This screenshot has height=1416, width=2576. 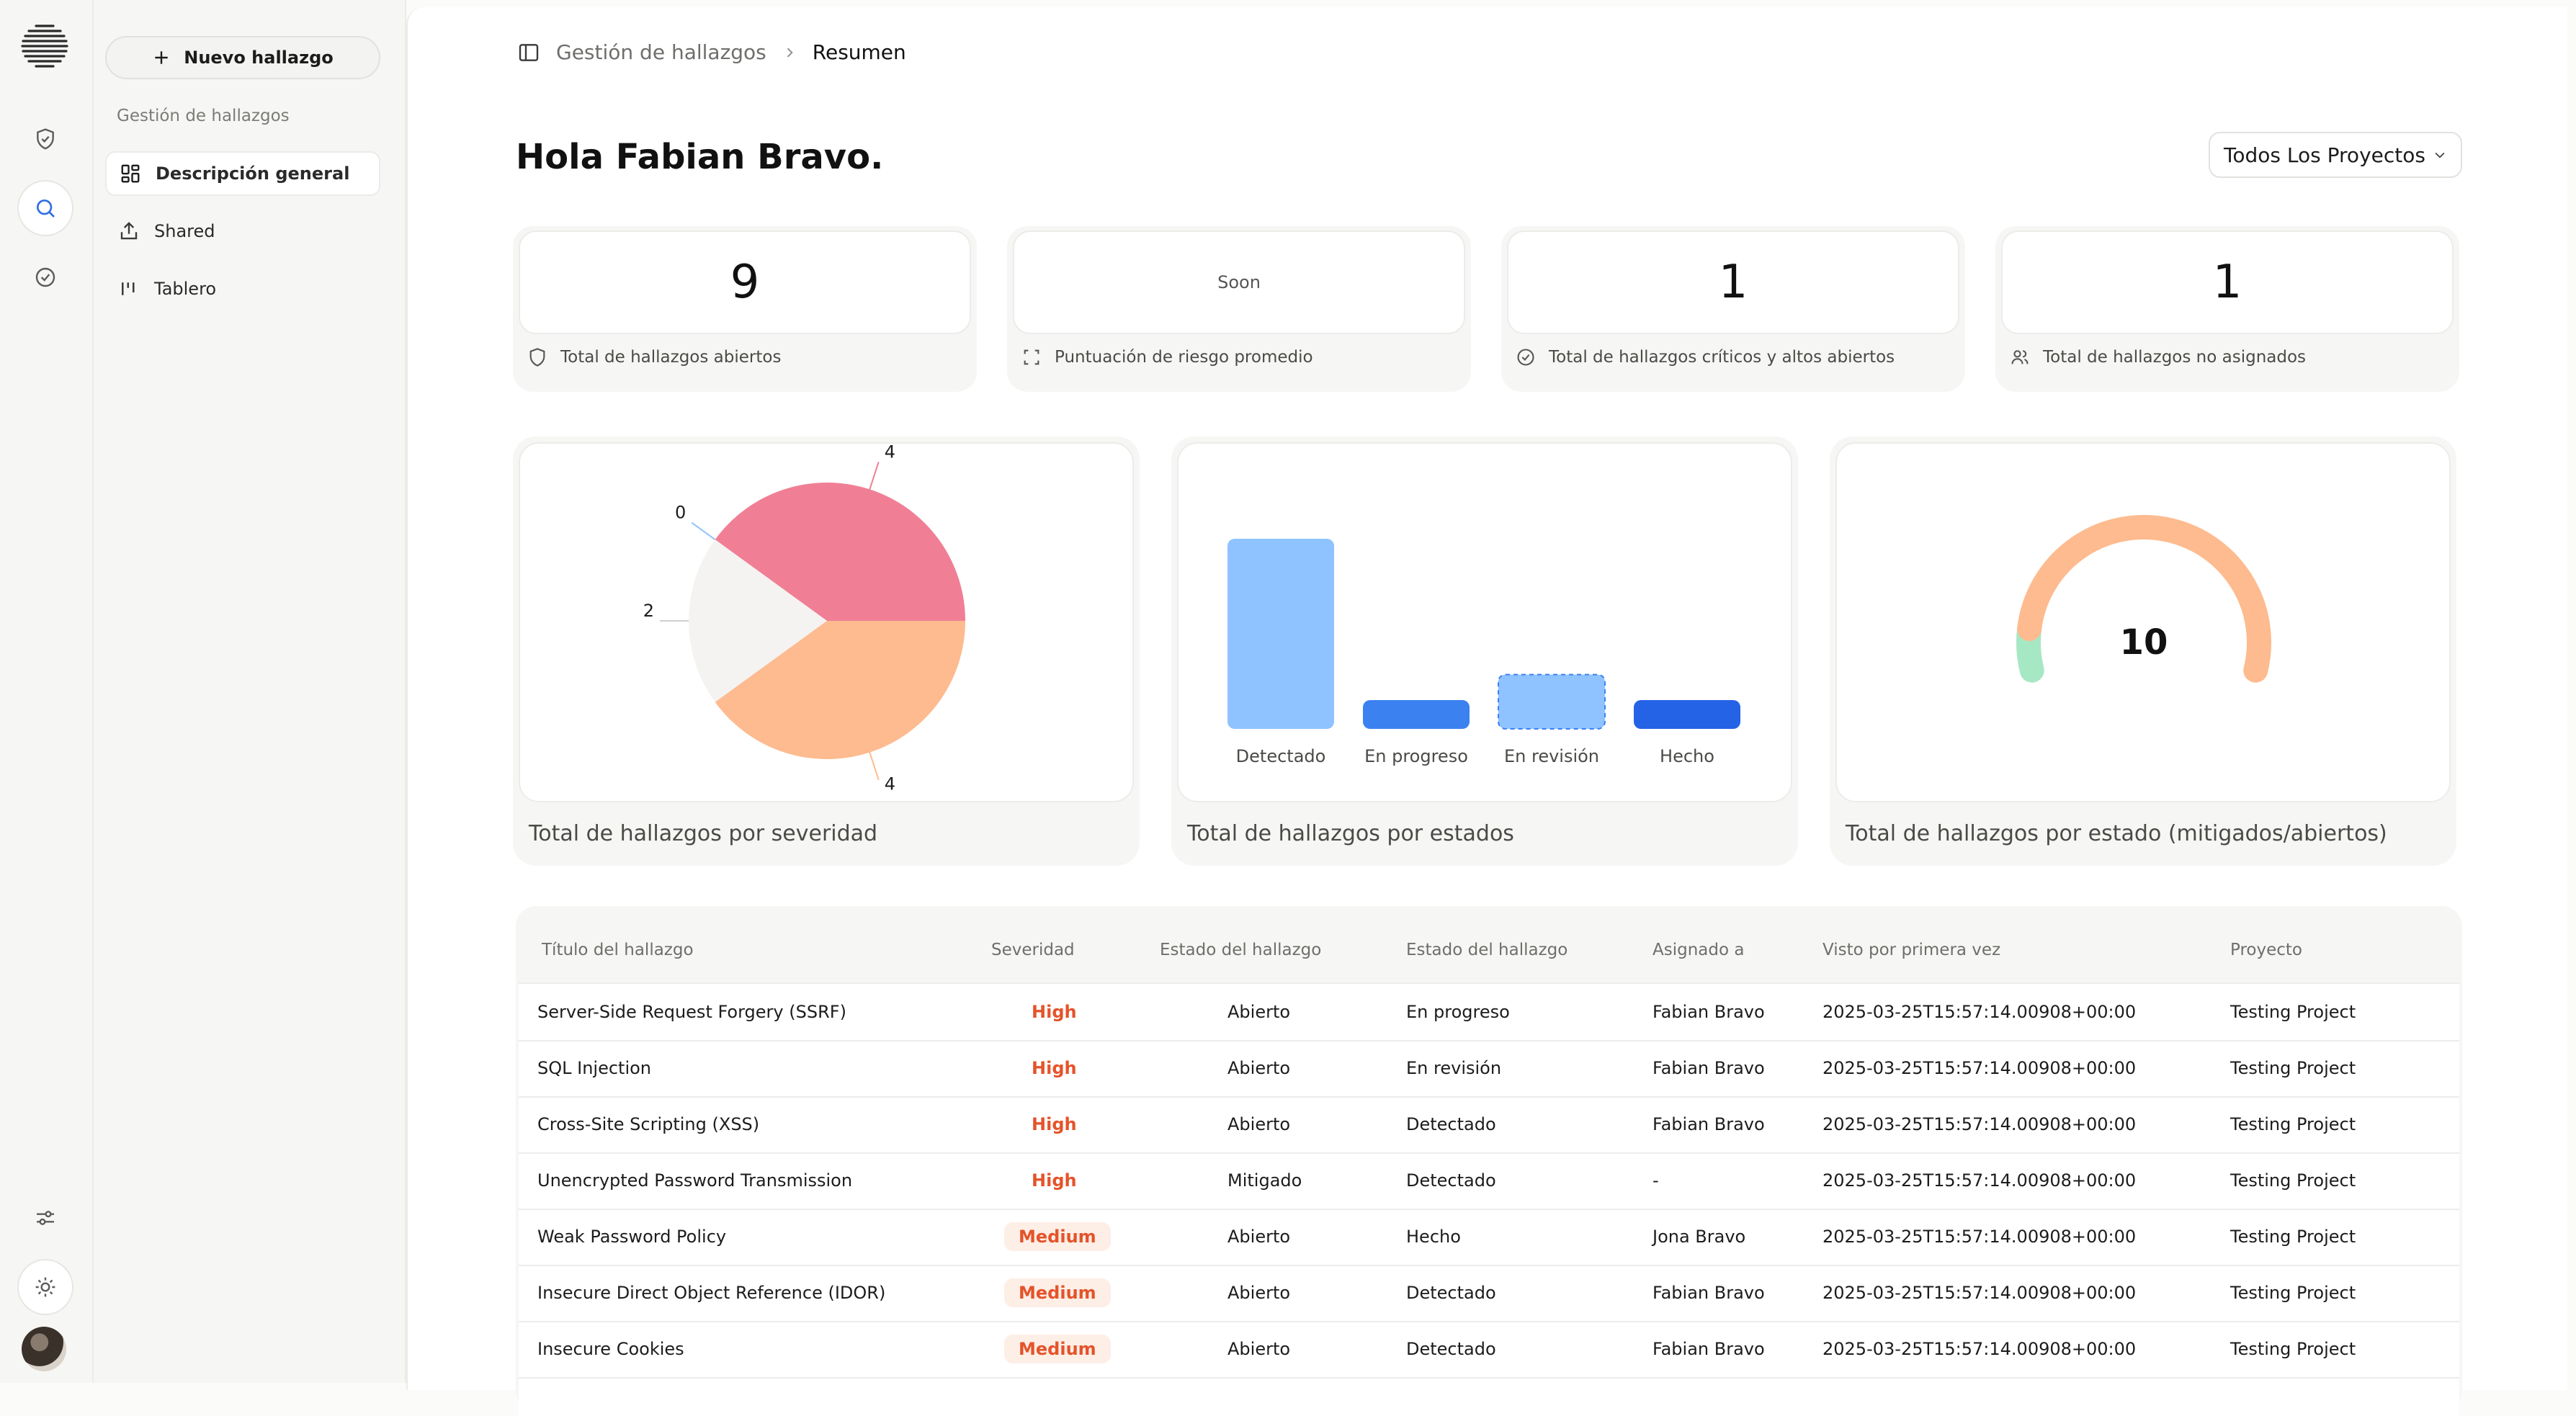 What do you see at coordinates (680, 513) in the screenshot?
I see `pie-data-label: 0` at bounding box center [680, 513].